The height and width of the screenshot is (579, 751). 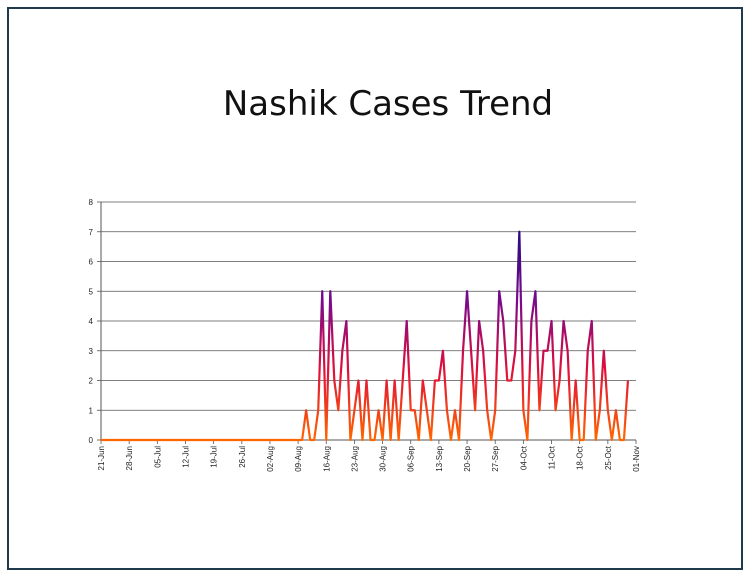 I want to click on x-tick-label: 11-Oct, so click(x=552, y=457).